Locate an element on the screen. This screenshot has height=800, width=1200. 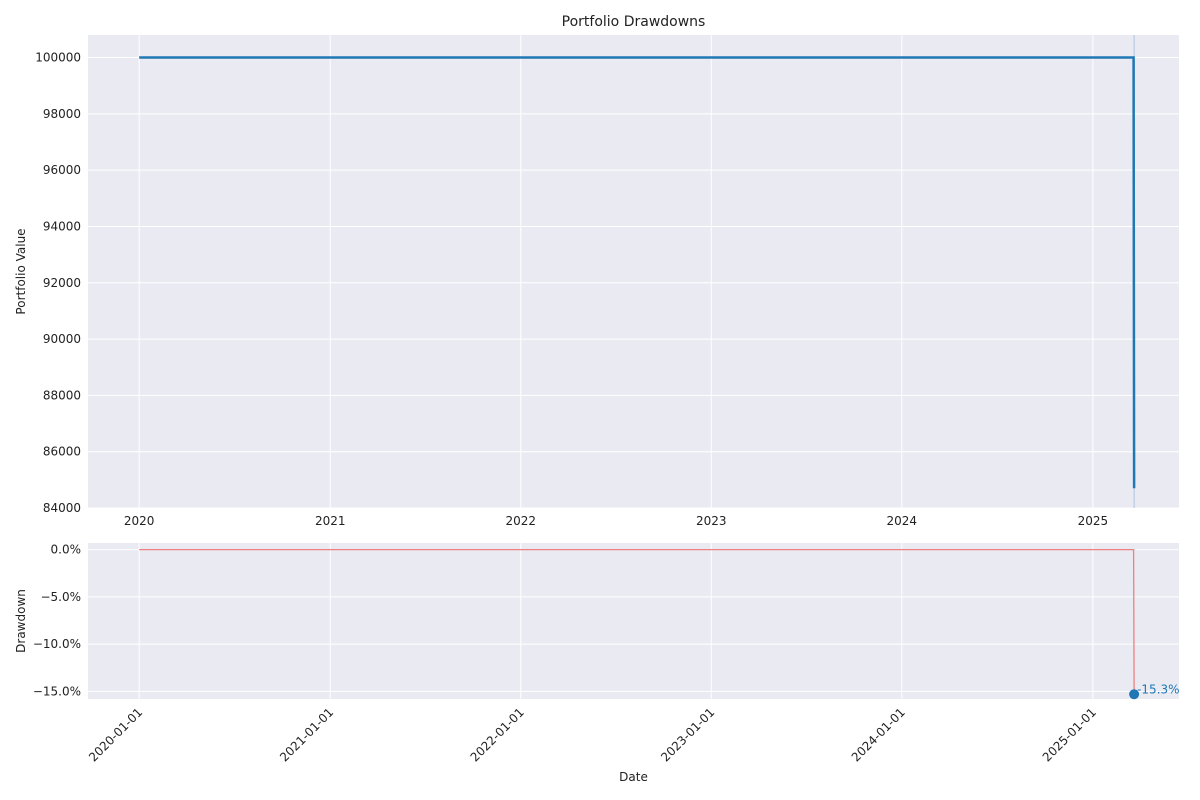
value-y-tick-label: 100000 is located at coordinates (58, 58).